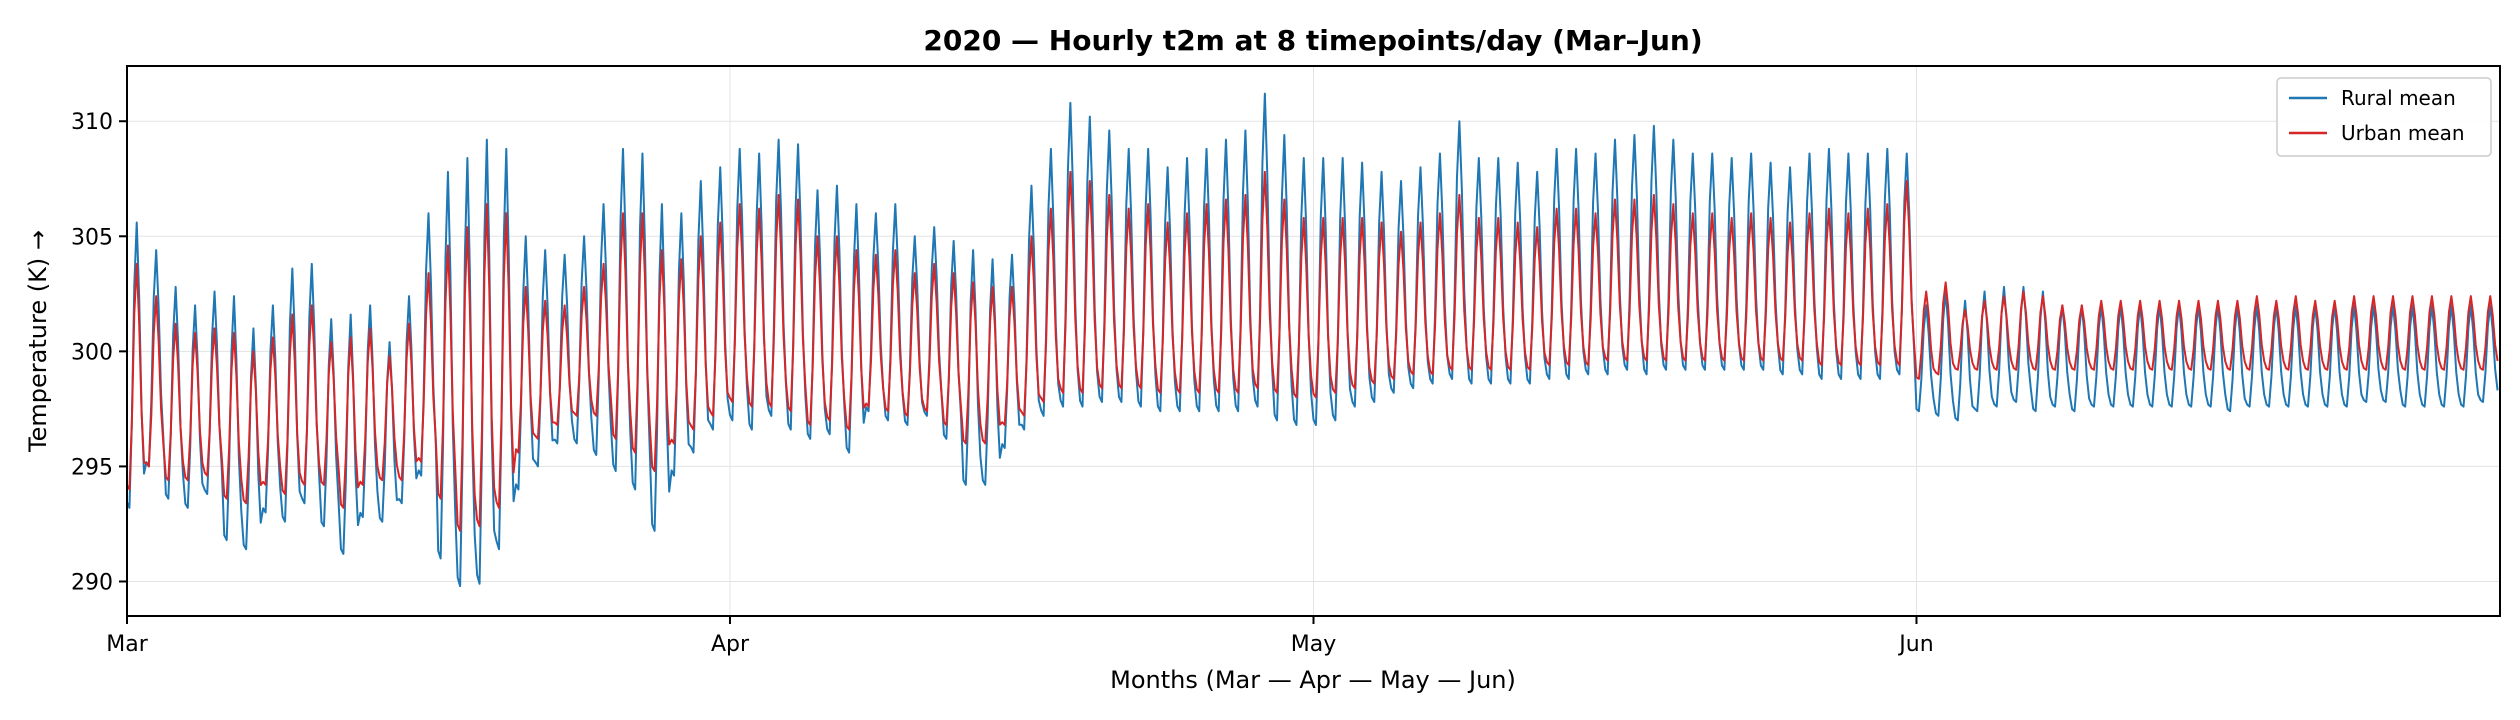  What do you see at coordinates (92, 352) in the screenshot?
I see `y-tick-label: 300` at bounding box center [92, 352].